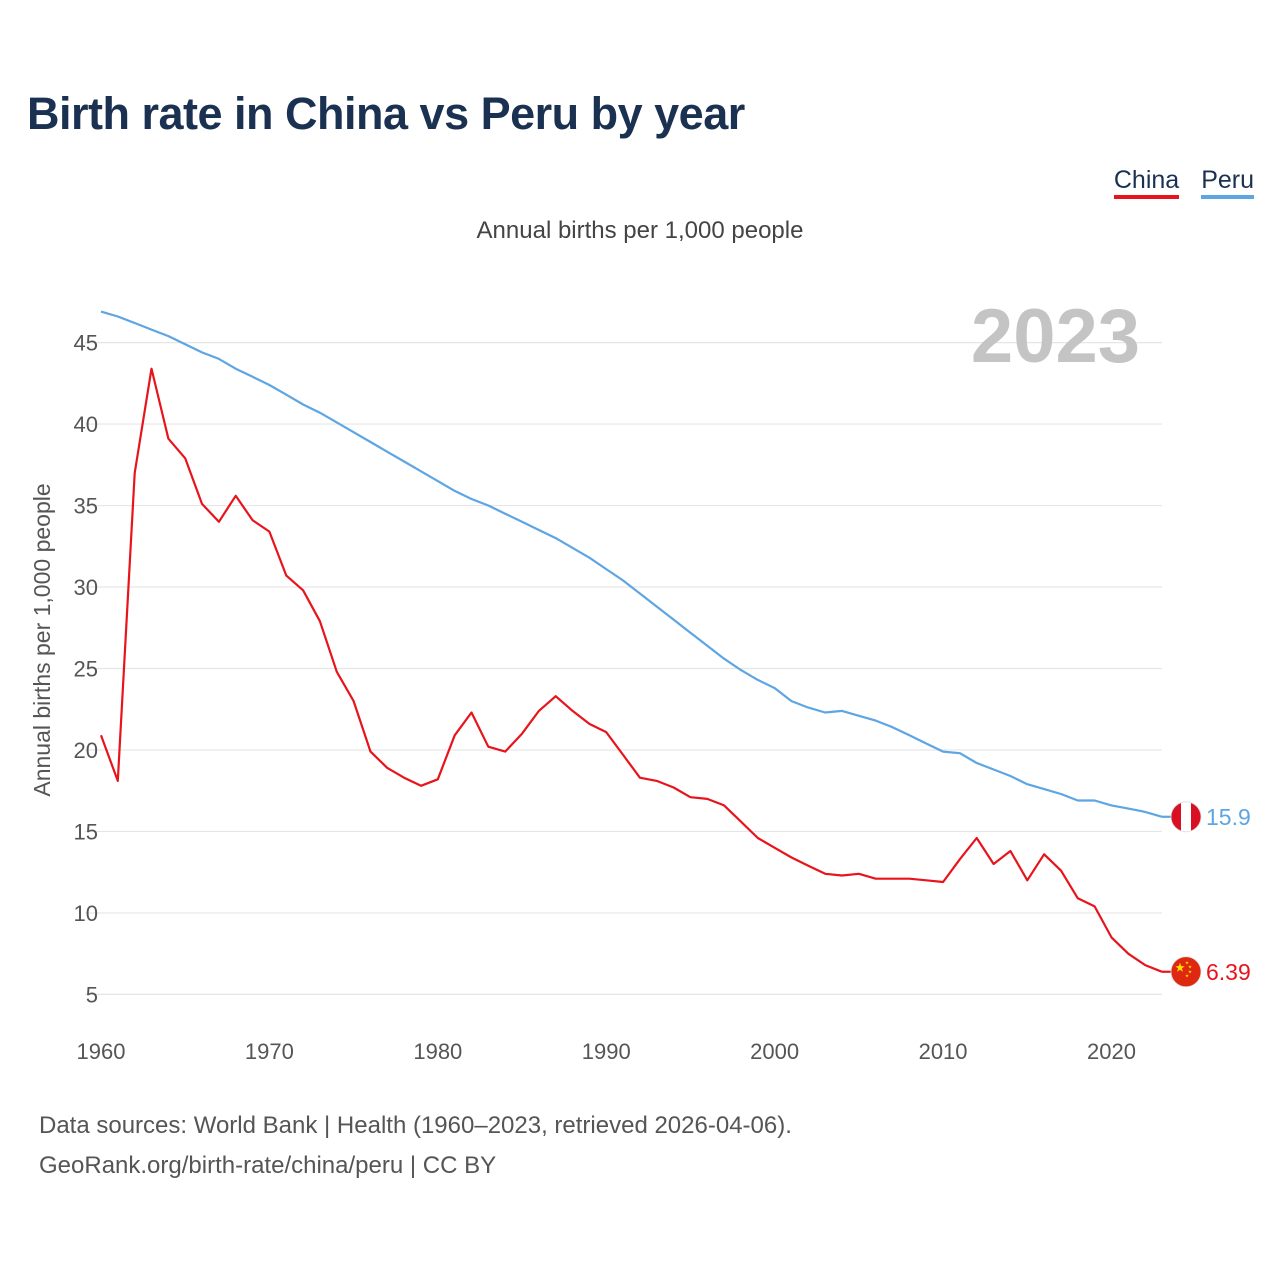  Describe the element at coordinates (1227, 182) in the screenshot. I see `legend-item-peru: Peru` at that location.